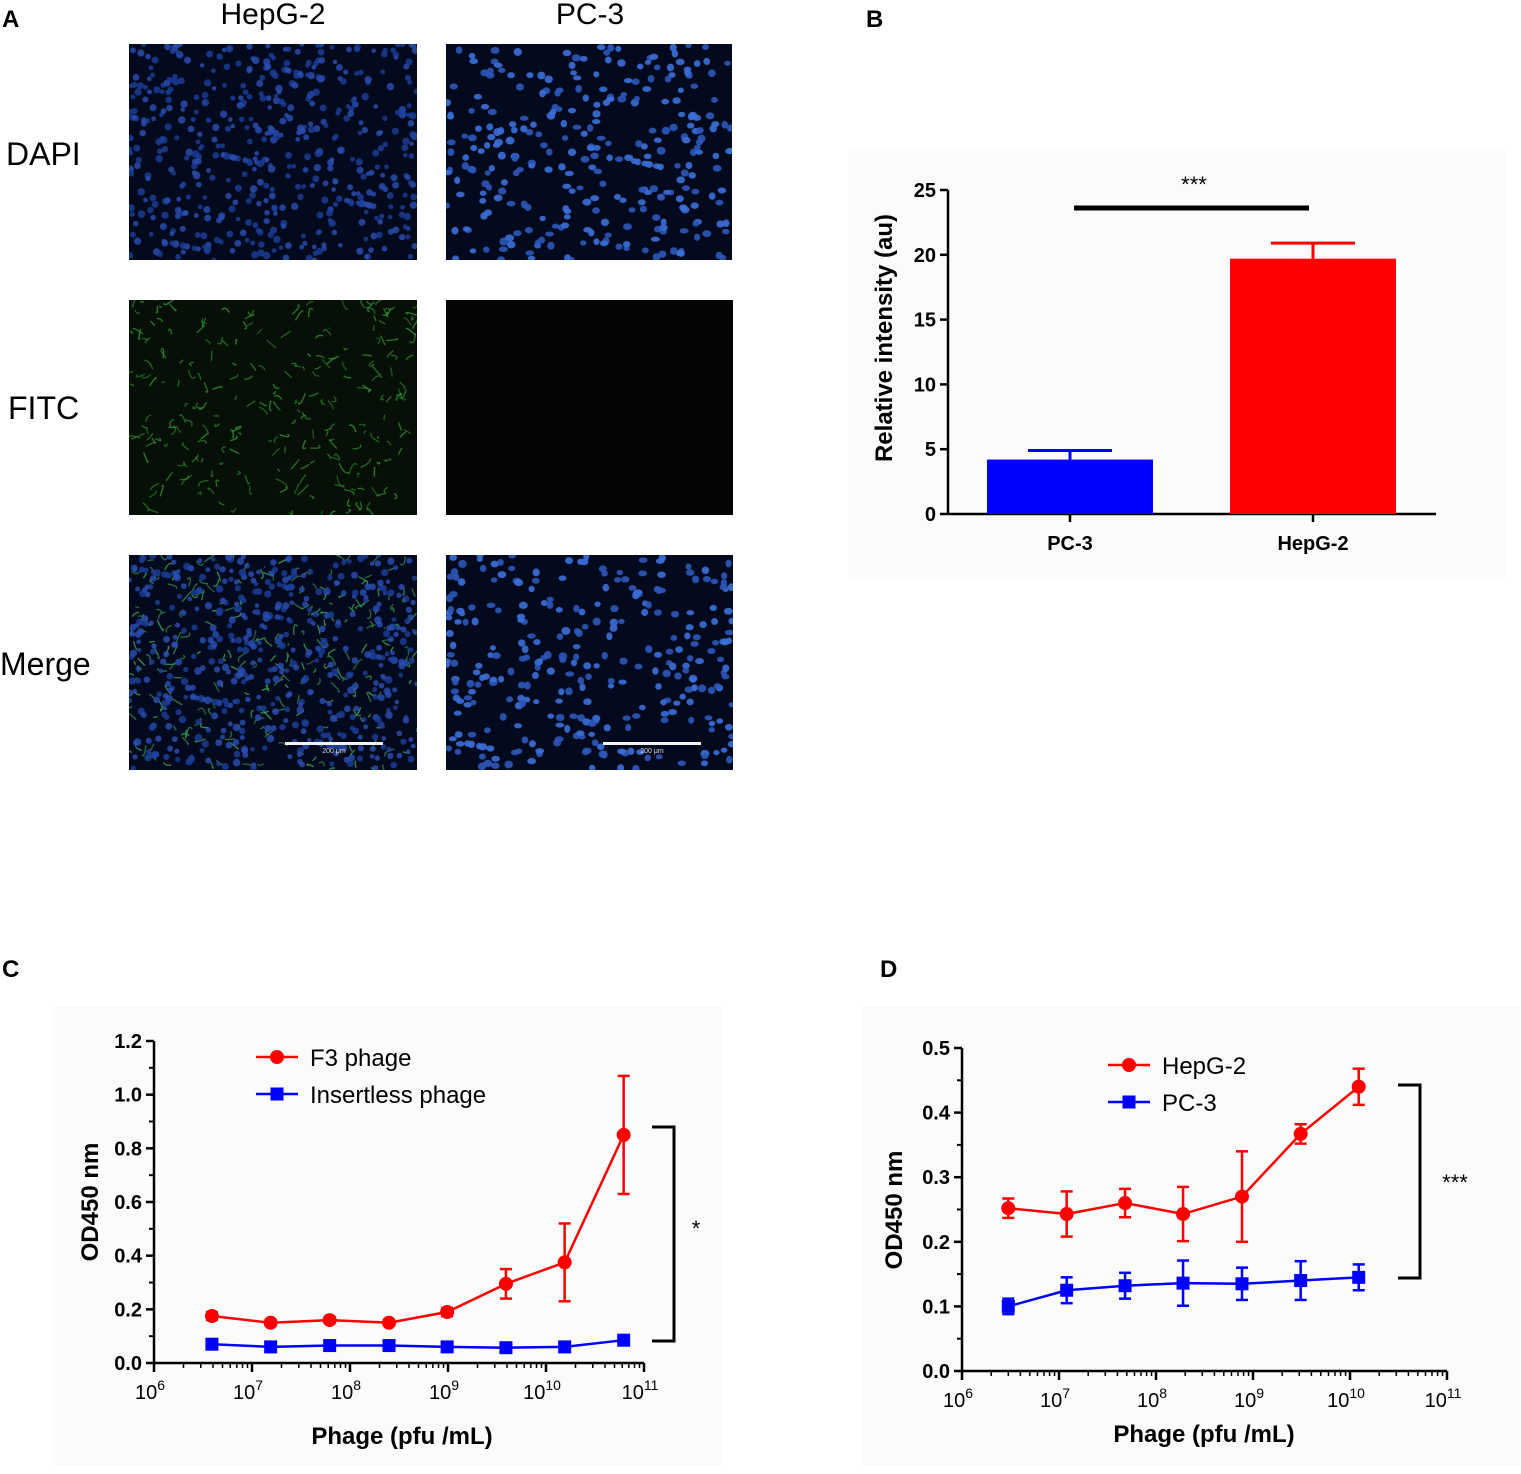  I want to click on chart-d-legend-label-1: PC-3, so click(1189, 1103).